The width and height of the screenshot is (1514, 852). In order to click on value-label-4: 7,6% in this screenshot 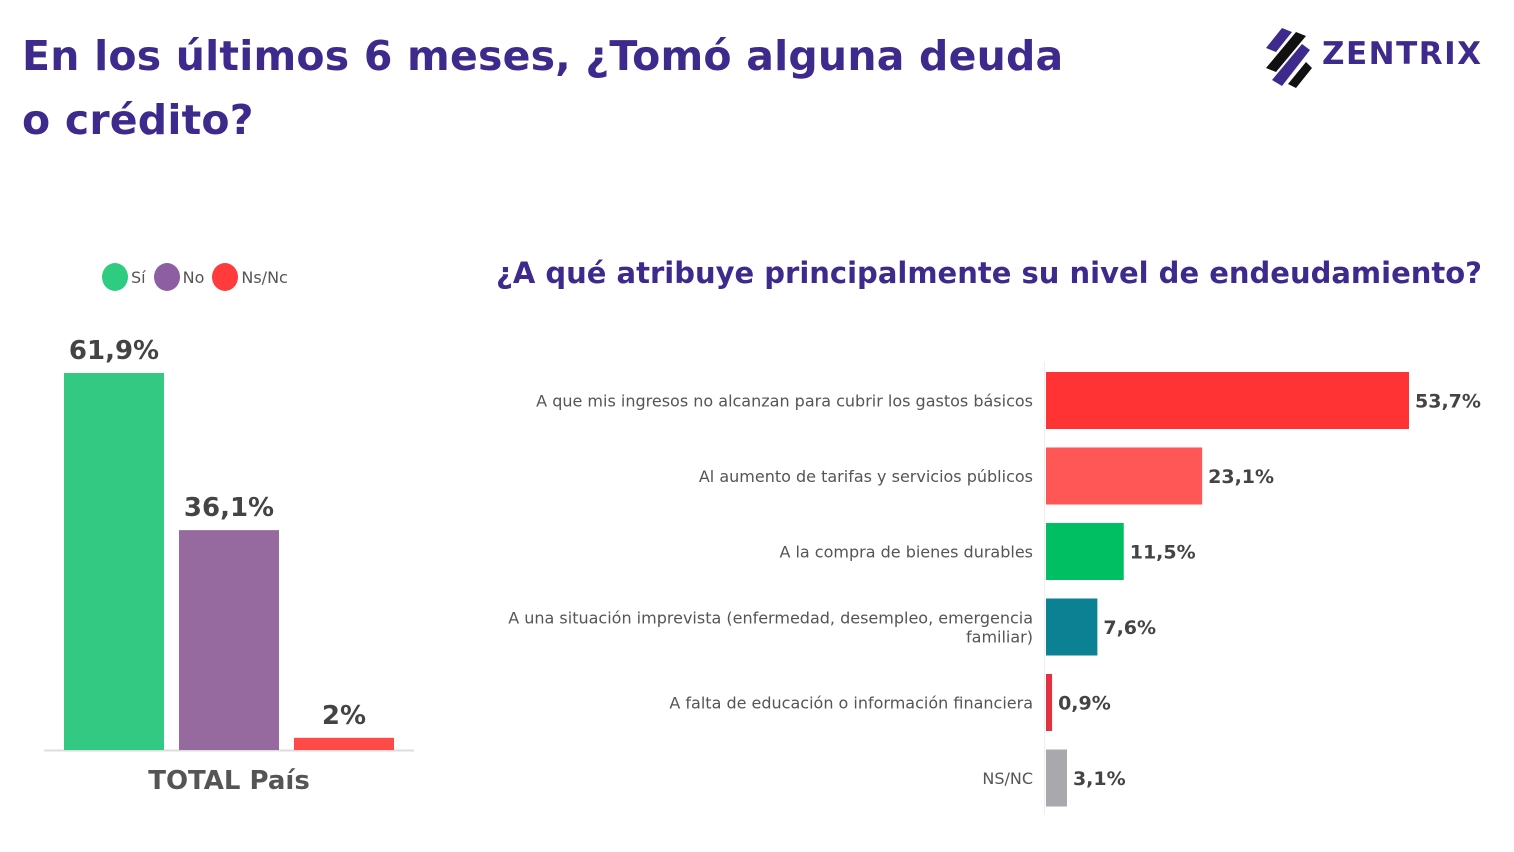, I will do `click(1129, 628)`.